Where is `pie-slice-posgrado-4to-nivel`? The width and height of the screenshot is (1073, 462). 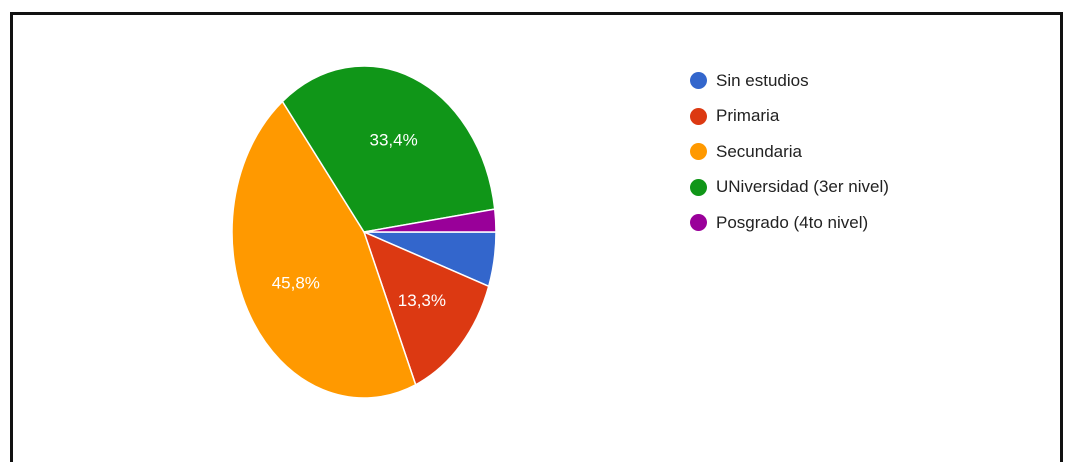 pie-slice-posgrado-4to-nivel is located at coordinates (430, 220).